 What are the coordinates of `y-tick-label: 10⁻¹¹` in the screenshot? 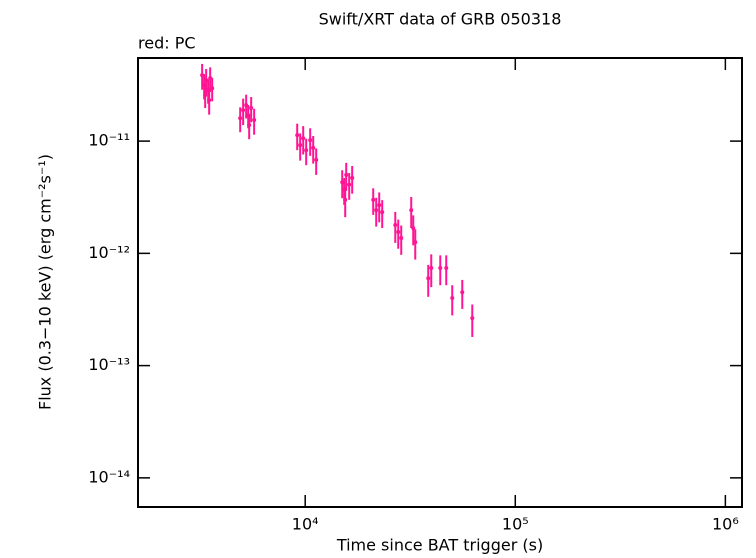 It's located at (109, 140).